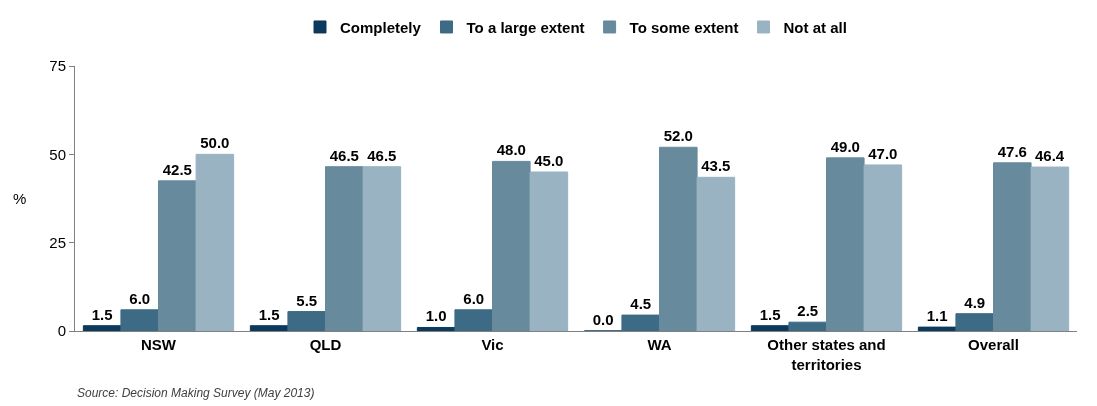 Image resolution: width=1097 pixels, height=406 pixels. What do you see at coordinates (525, 27) in the screenshot?
I see `legend-label: To a large extent` at bounding box center [525, 27].